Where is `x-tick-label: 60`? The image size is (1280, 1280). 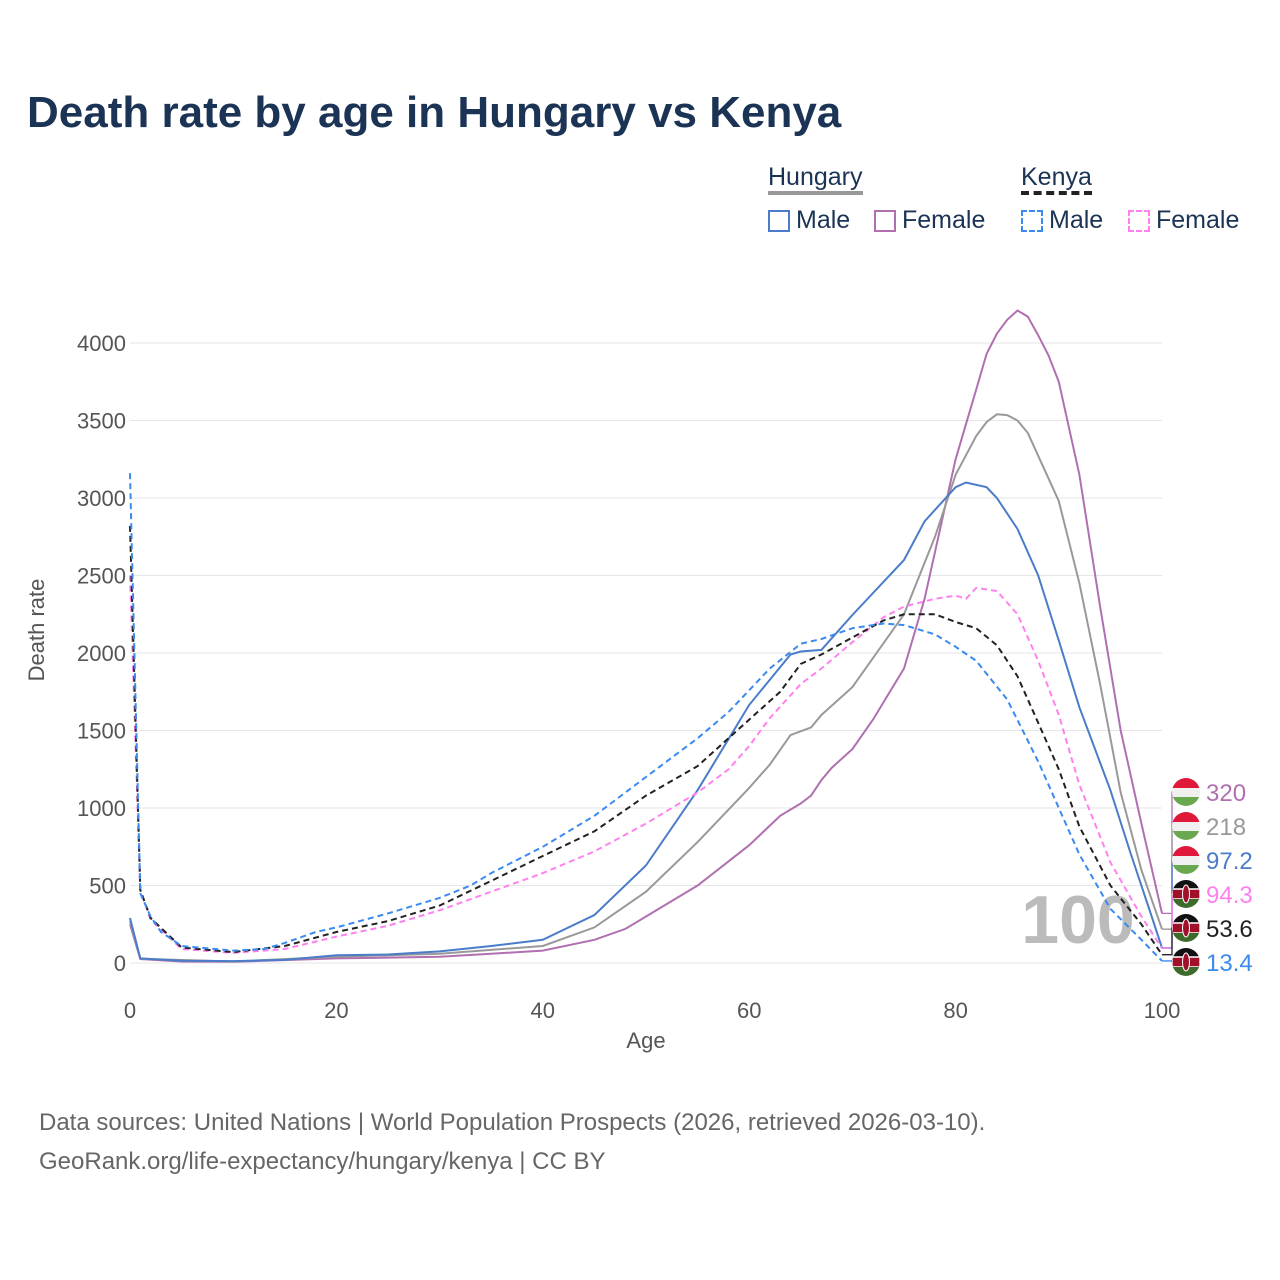 x-tick-label: 60 is located at coordinates (749, 1010).